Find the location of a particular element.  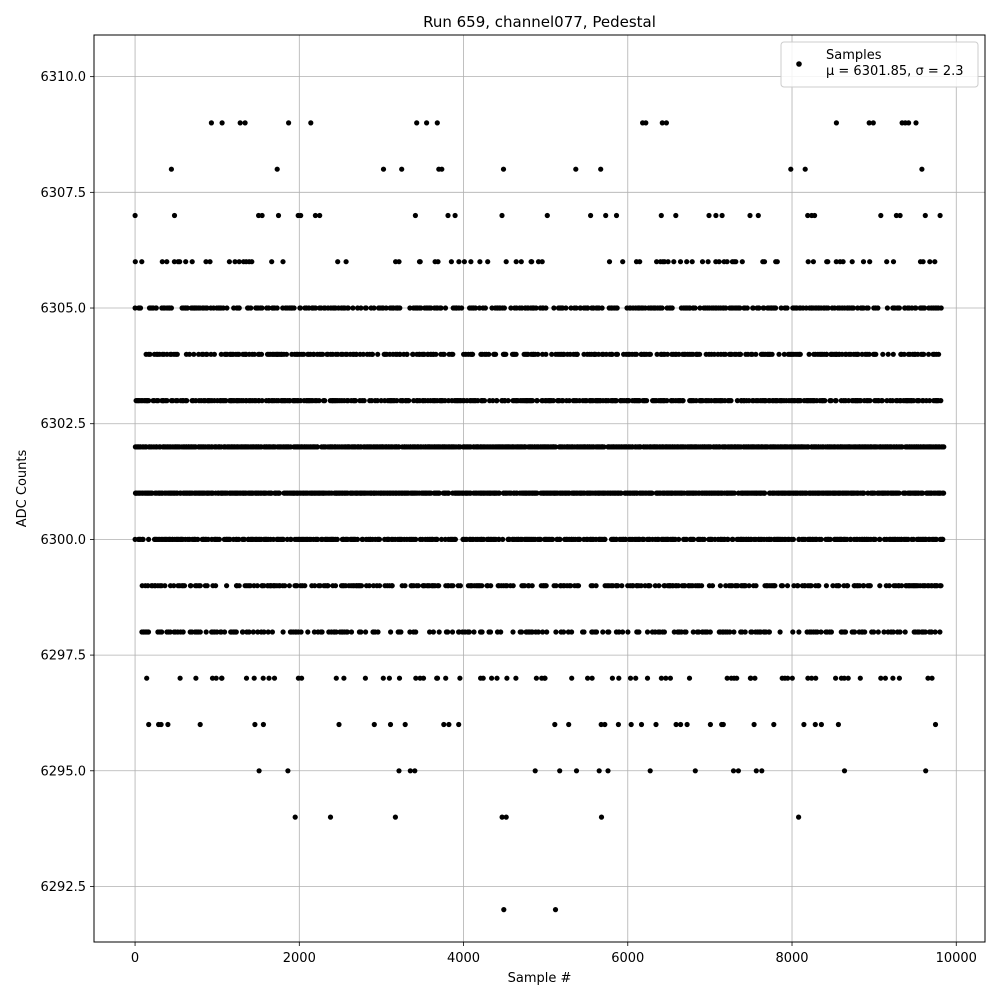

legend-box is located at coordinates (879, 64).